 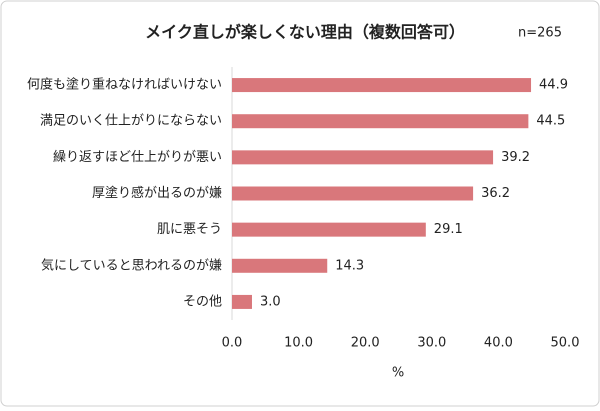 I want to click on value-label: 36.2, so click(x=495, y=193).